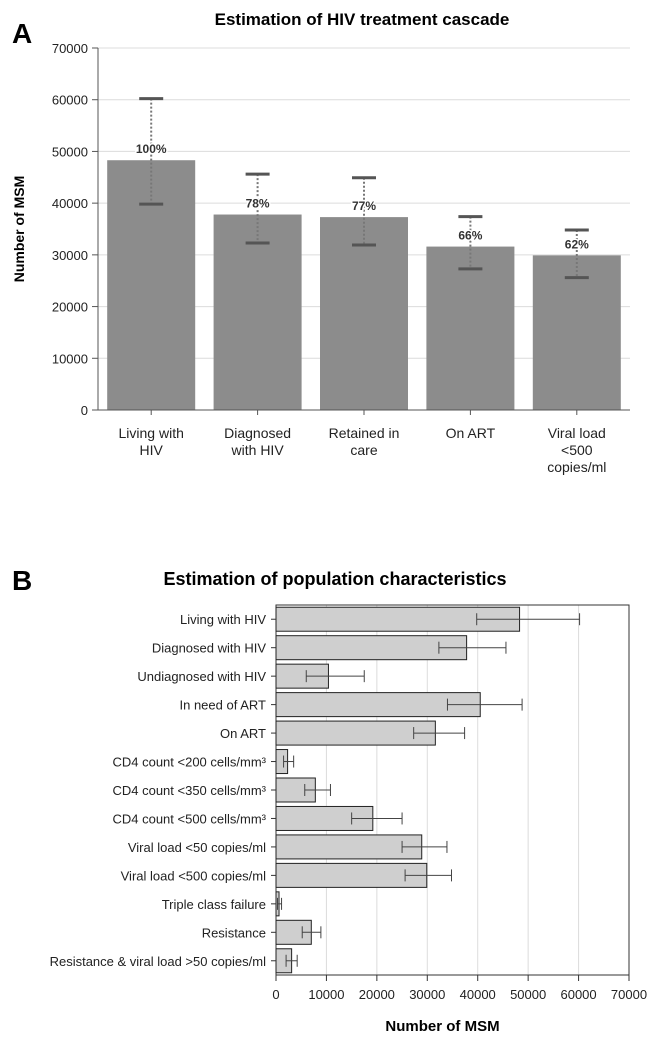 The image size is (648, 1038). I want to click on x-tick-label: Living with, so click(151, 433).